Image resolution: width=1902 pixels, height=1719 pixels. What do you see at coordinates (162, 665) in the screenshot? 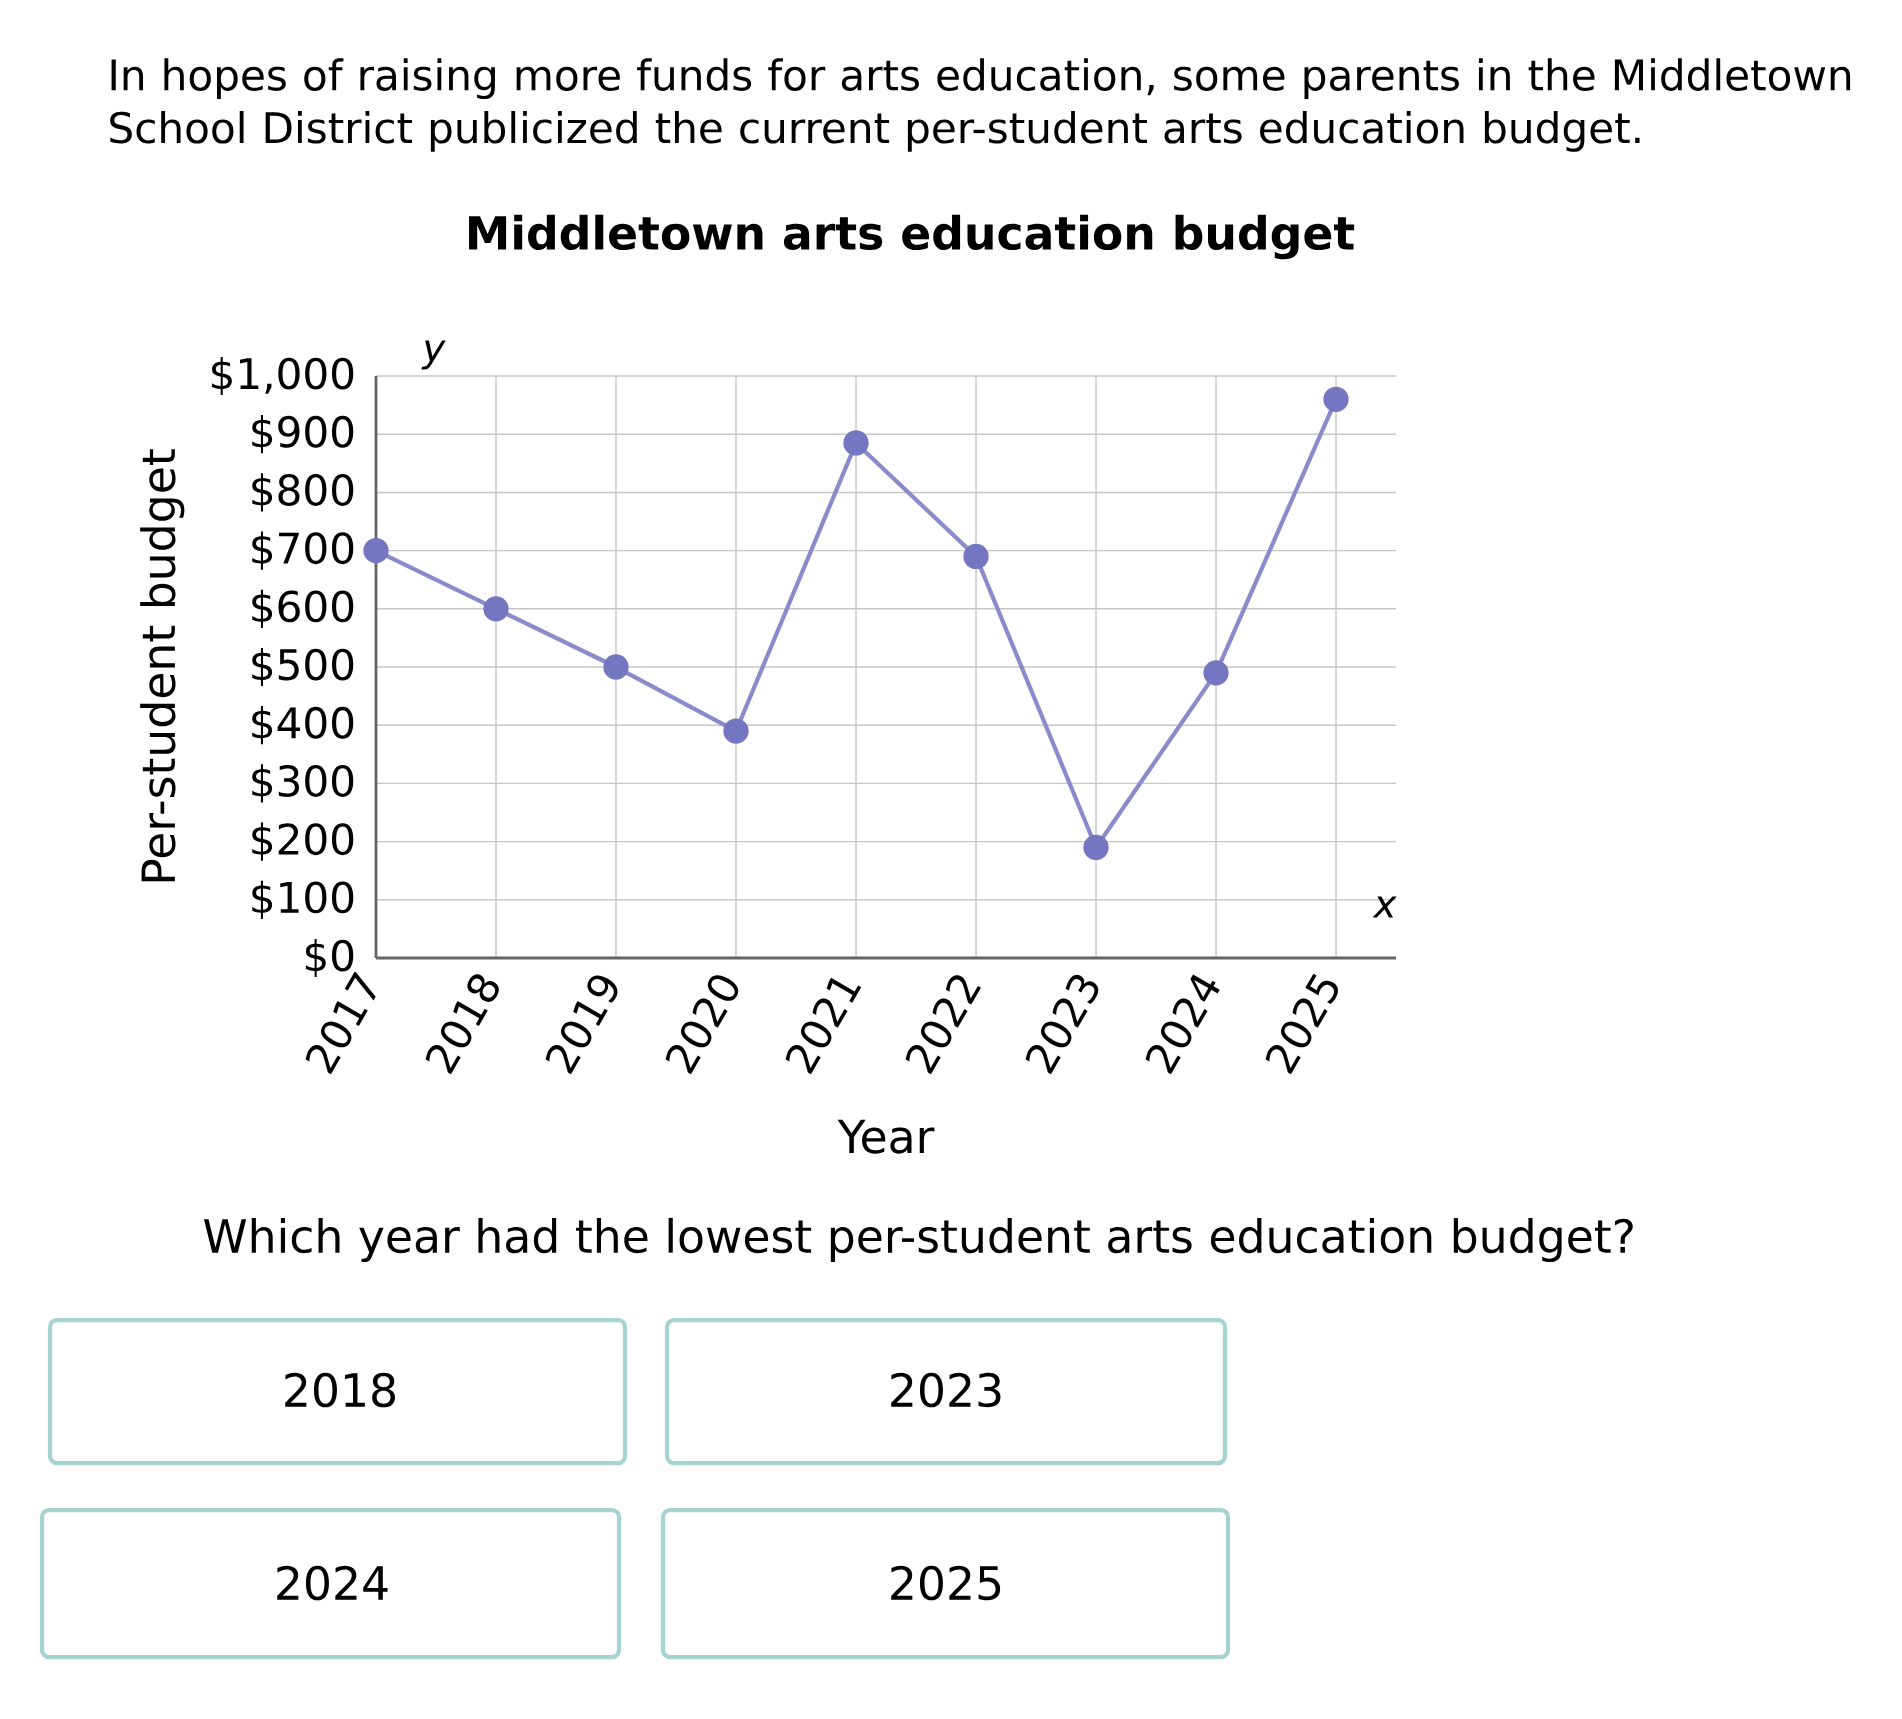
I see `y-axis-title: Per-student budget` at bounding box center [162, 665].